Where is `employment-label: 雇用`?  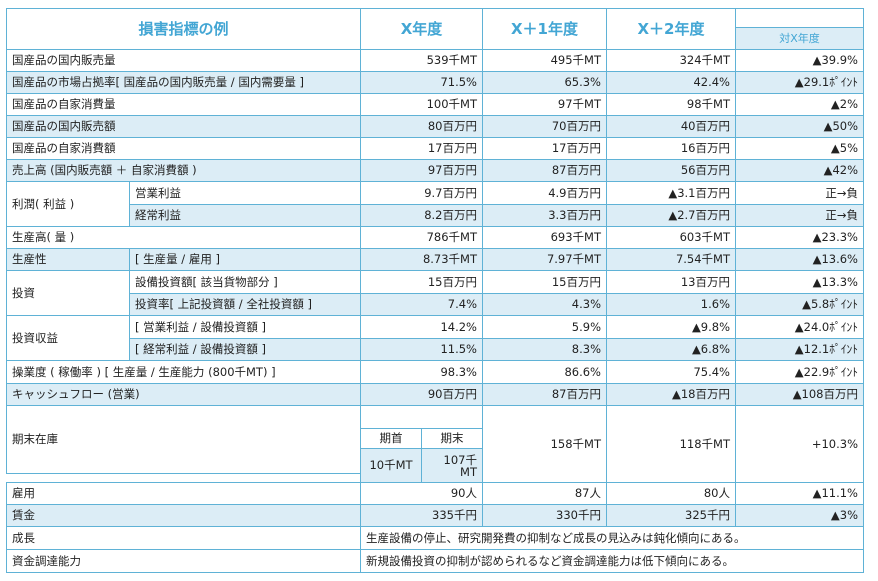
employment-label: 雇用 is located at coordinates (183, 493).